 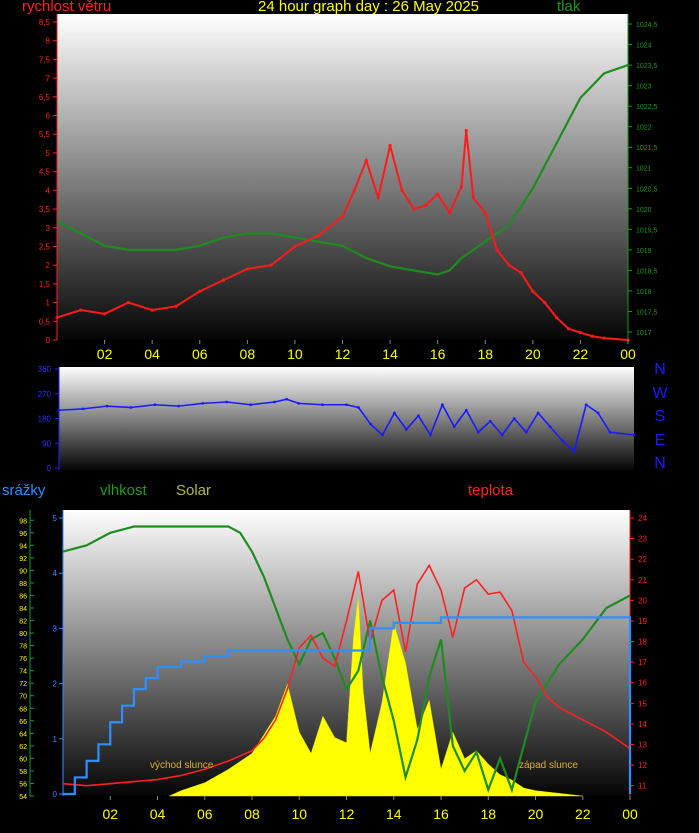 What do you see at coordinates (152, 354) in the screenshot?
I see `x-tick-label: 04` at bounding box center [152, 354].